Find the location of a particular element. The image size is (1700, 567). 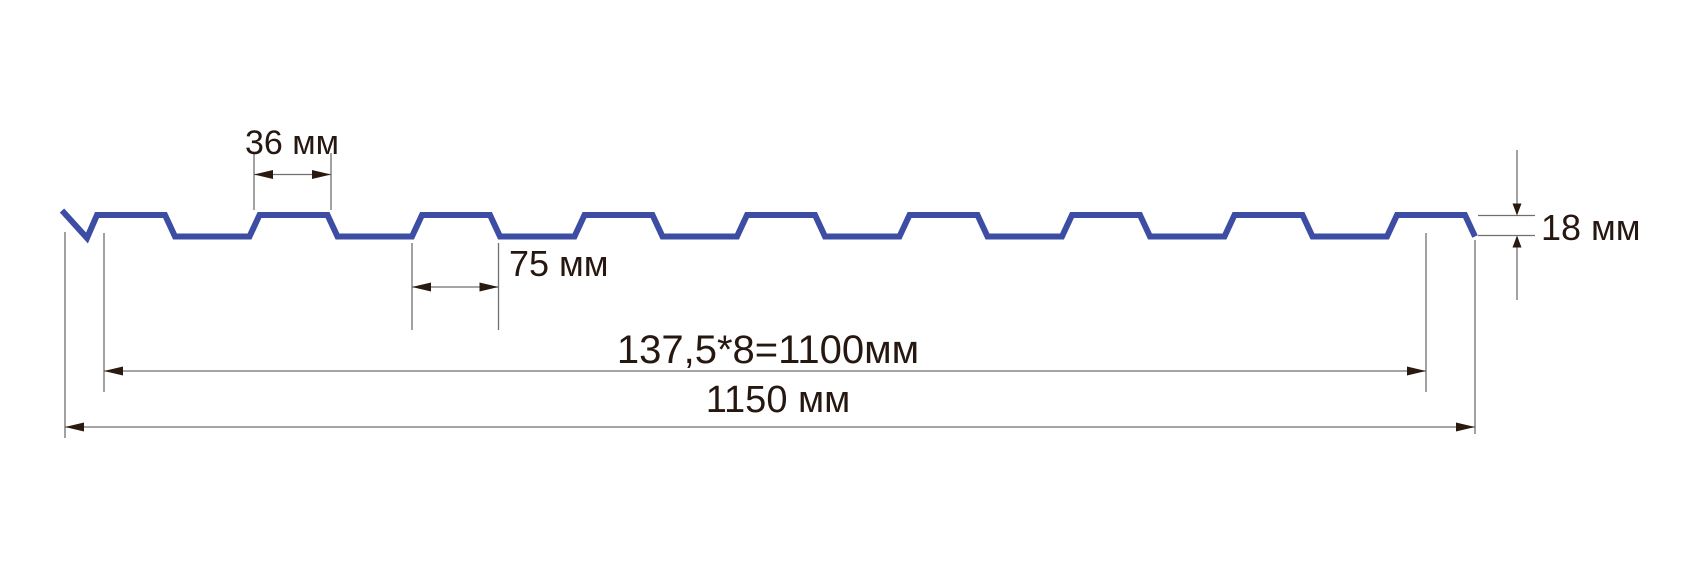

dim-label-rib-top-width: 36 мм is located at coordinates (292, 143).